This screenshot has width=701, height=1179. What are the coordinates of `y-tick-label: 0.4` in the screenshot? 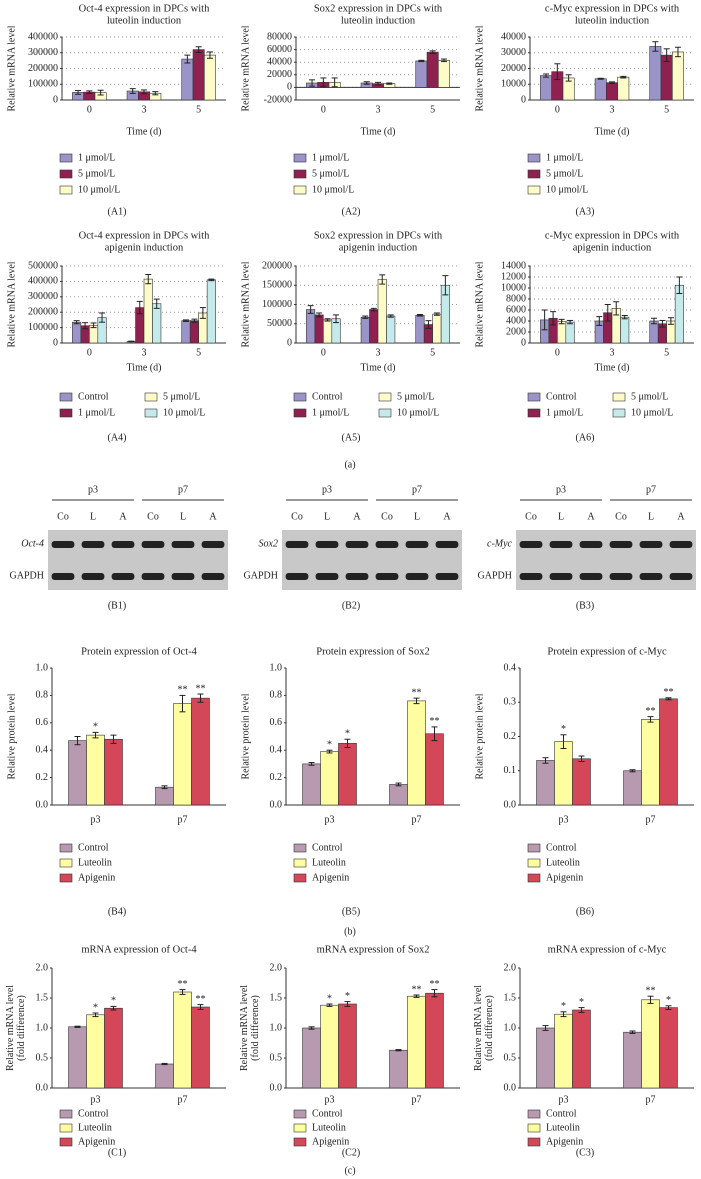 It's located at (276, 749).